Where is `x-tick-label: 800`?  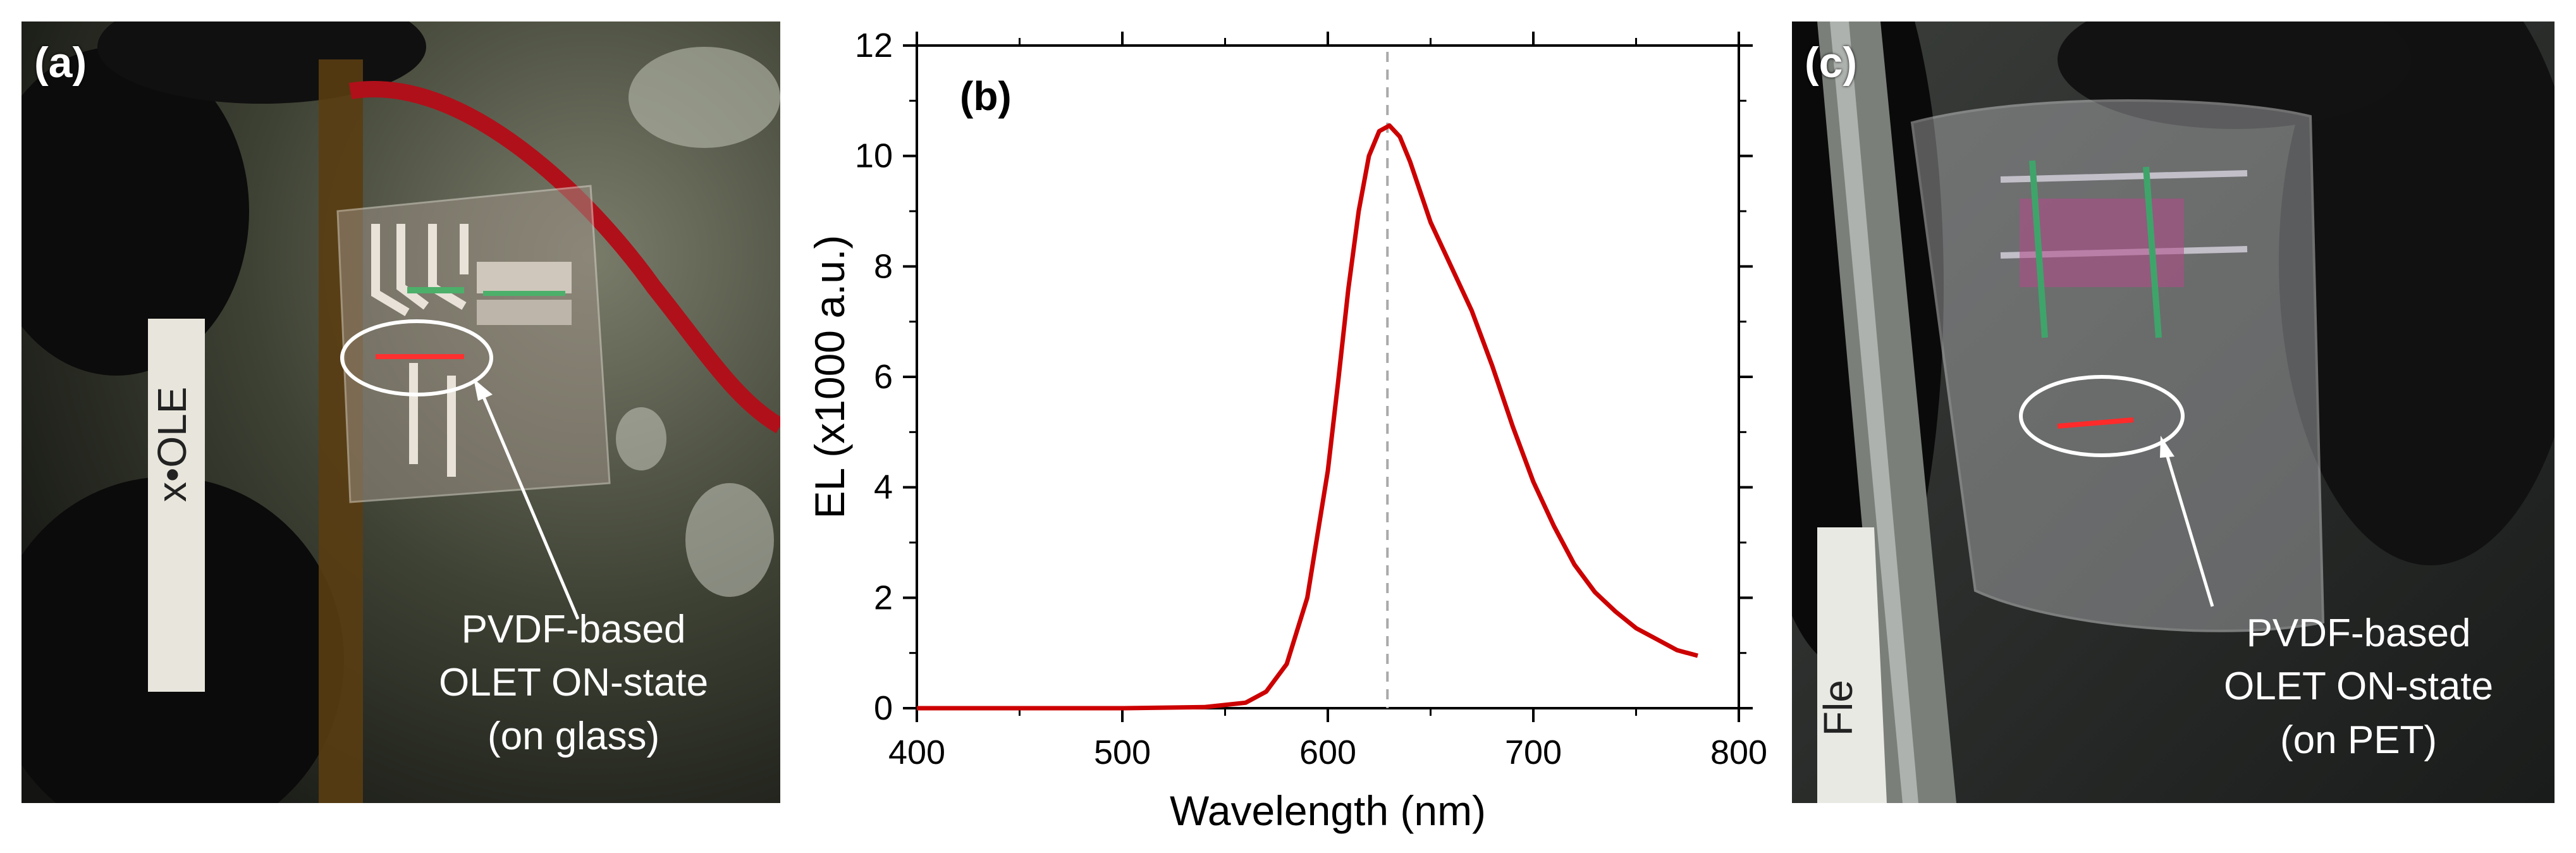 x-tick-label: 800 is located at coordinates (1738, 752).